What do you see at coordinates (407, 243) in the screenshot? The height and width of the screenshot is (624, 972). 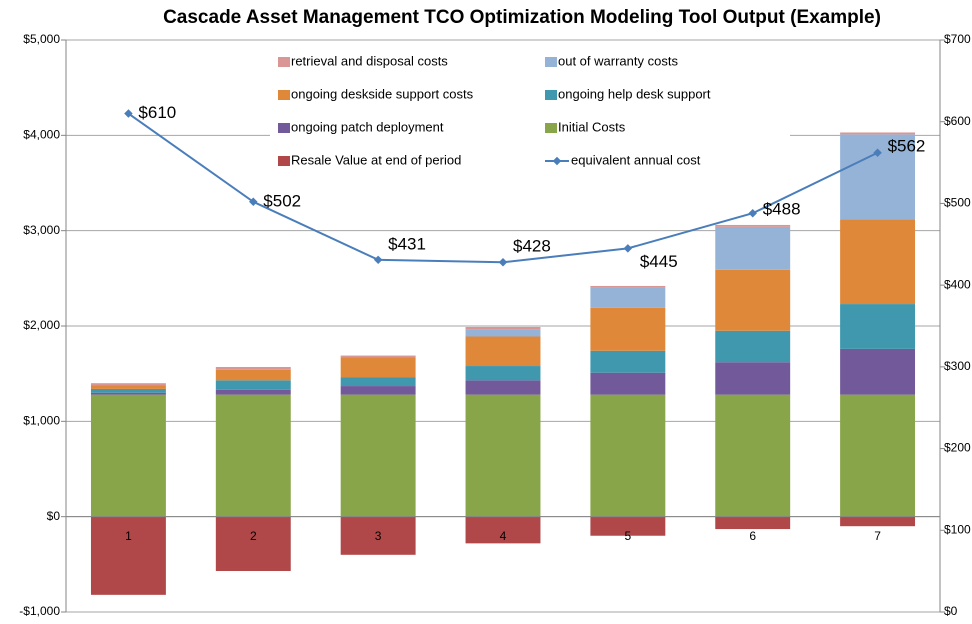 I see `data-label: $431` at bounding box center [407, 243].